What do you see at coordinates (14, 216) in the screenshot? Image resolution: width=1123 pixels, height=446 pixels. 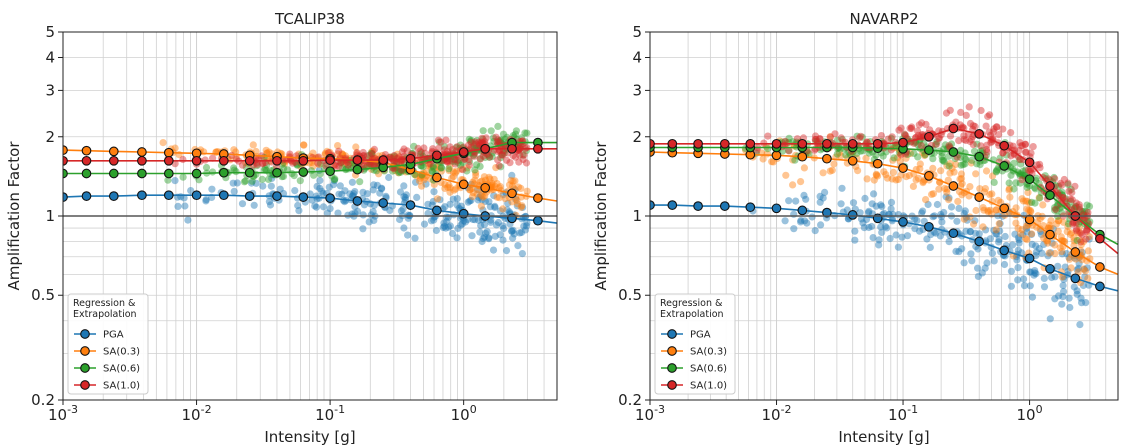 I see `y-axis-label: Amplification Factor` at bounding box center [14, 216].